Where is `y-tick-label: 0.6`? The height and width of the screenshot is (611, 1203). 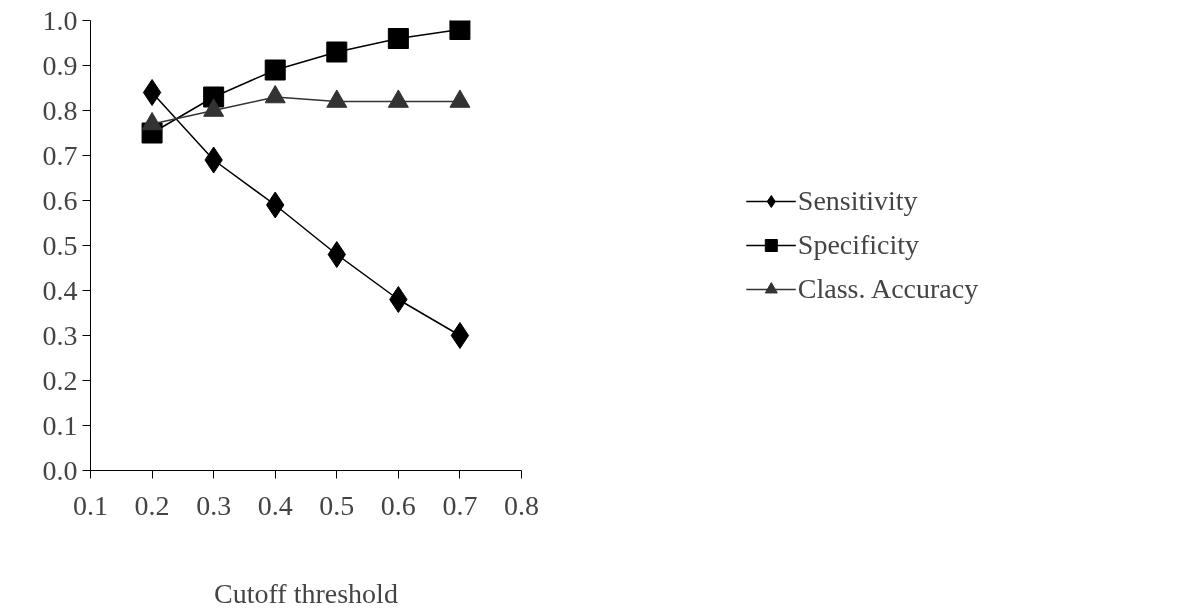
y-tick-label: 0.6 is located at coordinates (60, 200).